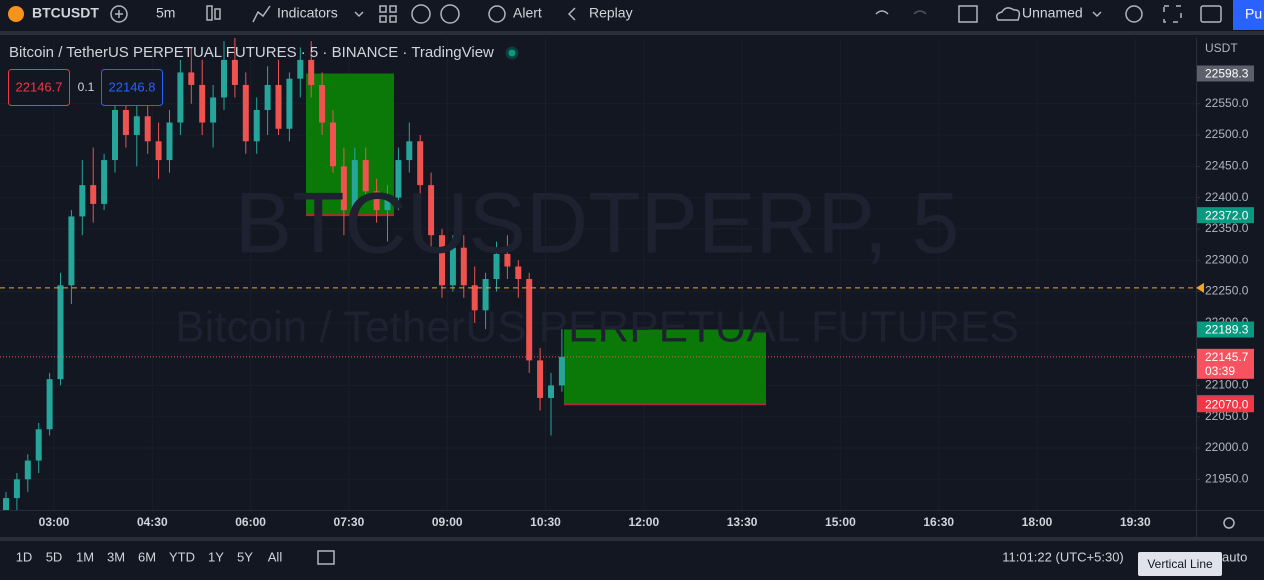 This screenshot has width=1264, height=580. I want to click on x-tick-label: 06:00, so click(250, 522).